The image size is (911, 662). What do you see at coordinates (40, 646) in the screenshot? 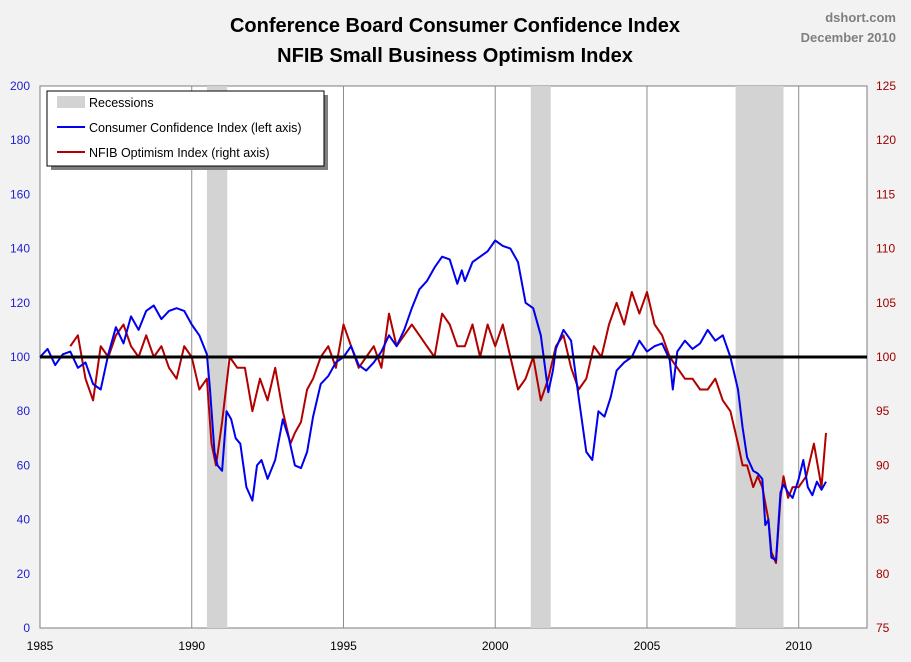
I see `x-tick-label: 1985` at bounding box center [40, 646].